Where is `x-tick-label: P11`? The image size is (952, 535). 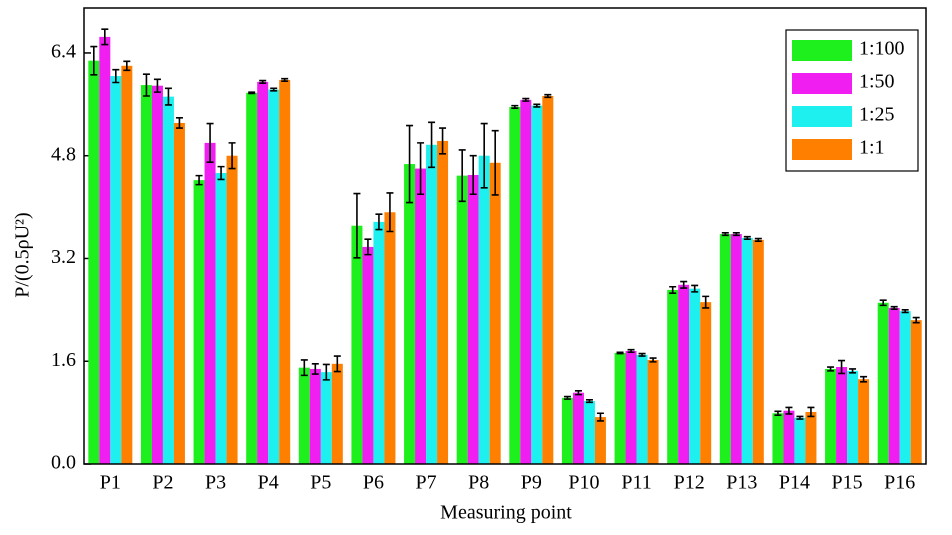
x-tick-label: P11 is located at coordinates (636, 483).